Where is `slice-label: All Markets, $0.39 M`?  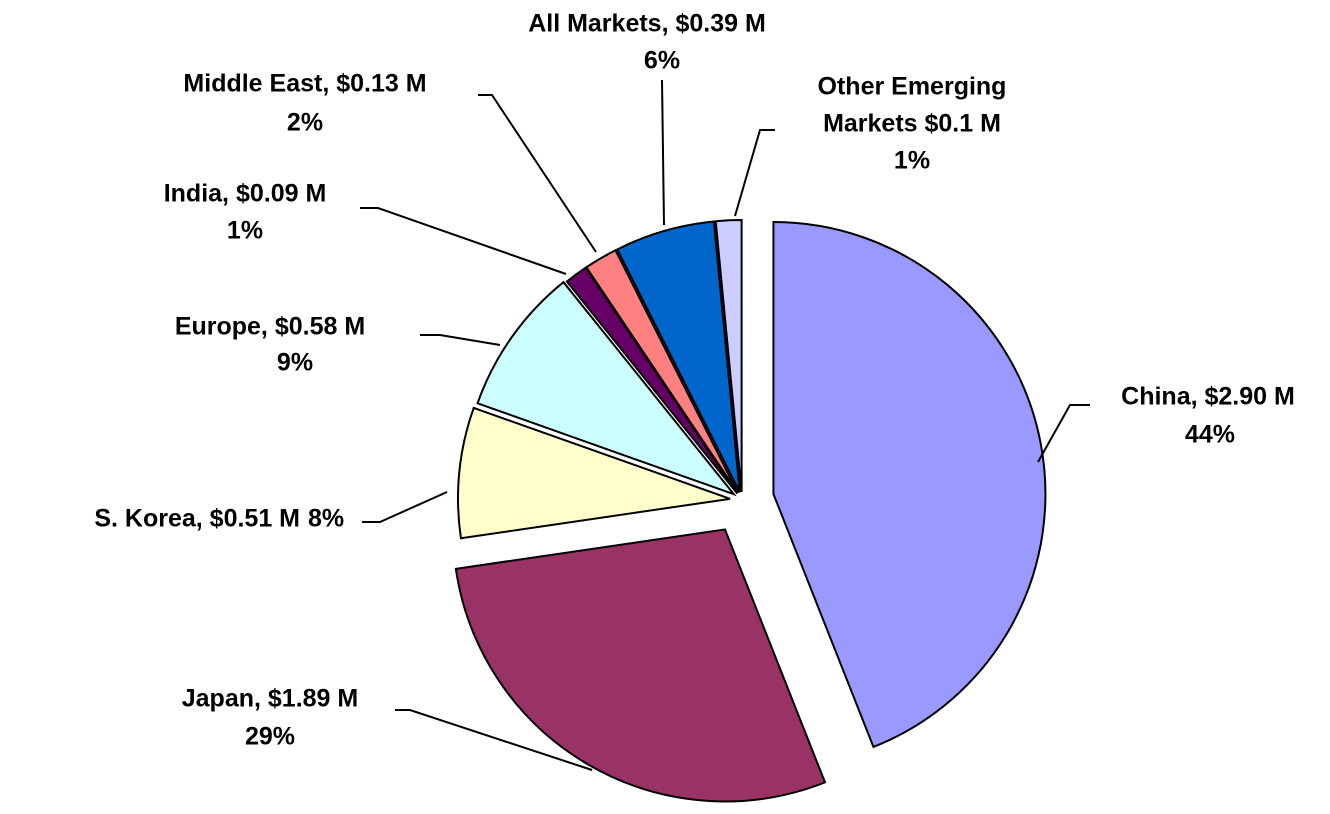
slice-label: All Markets, $0.39 M is located at coordinates (647, 24).